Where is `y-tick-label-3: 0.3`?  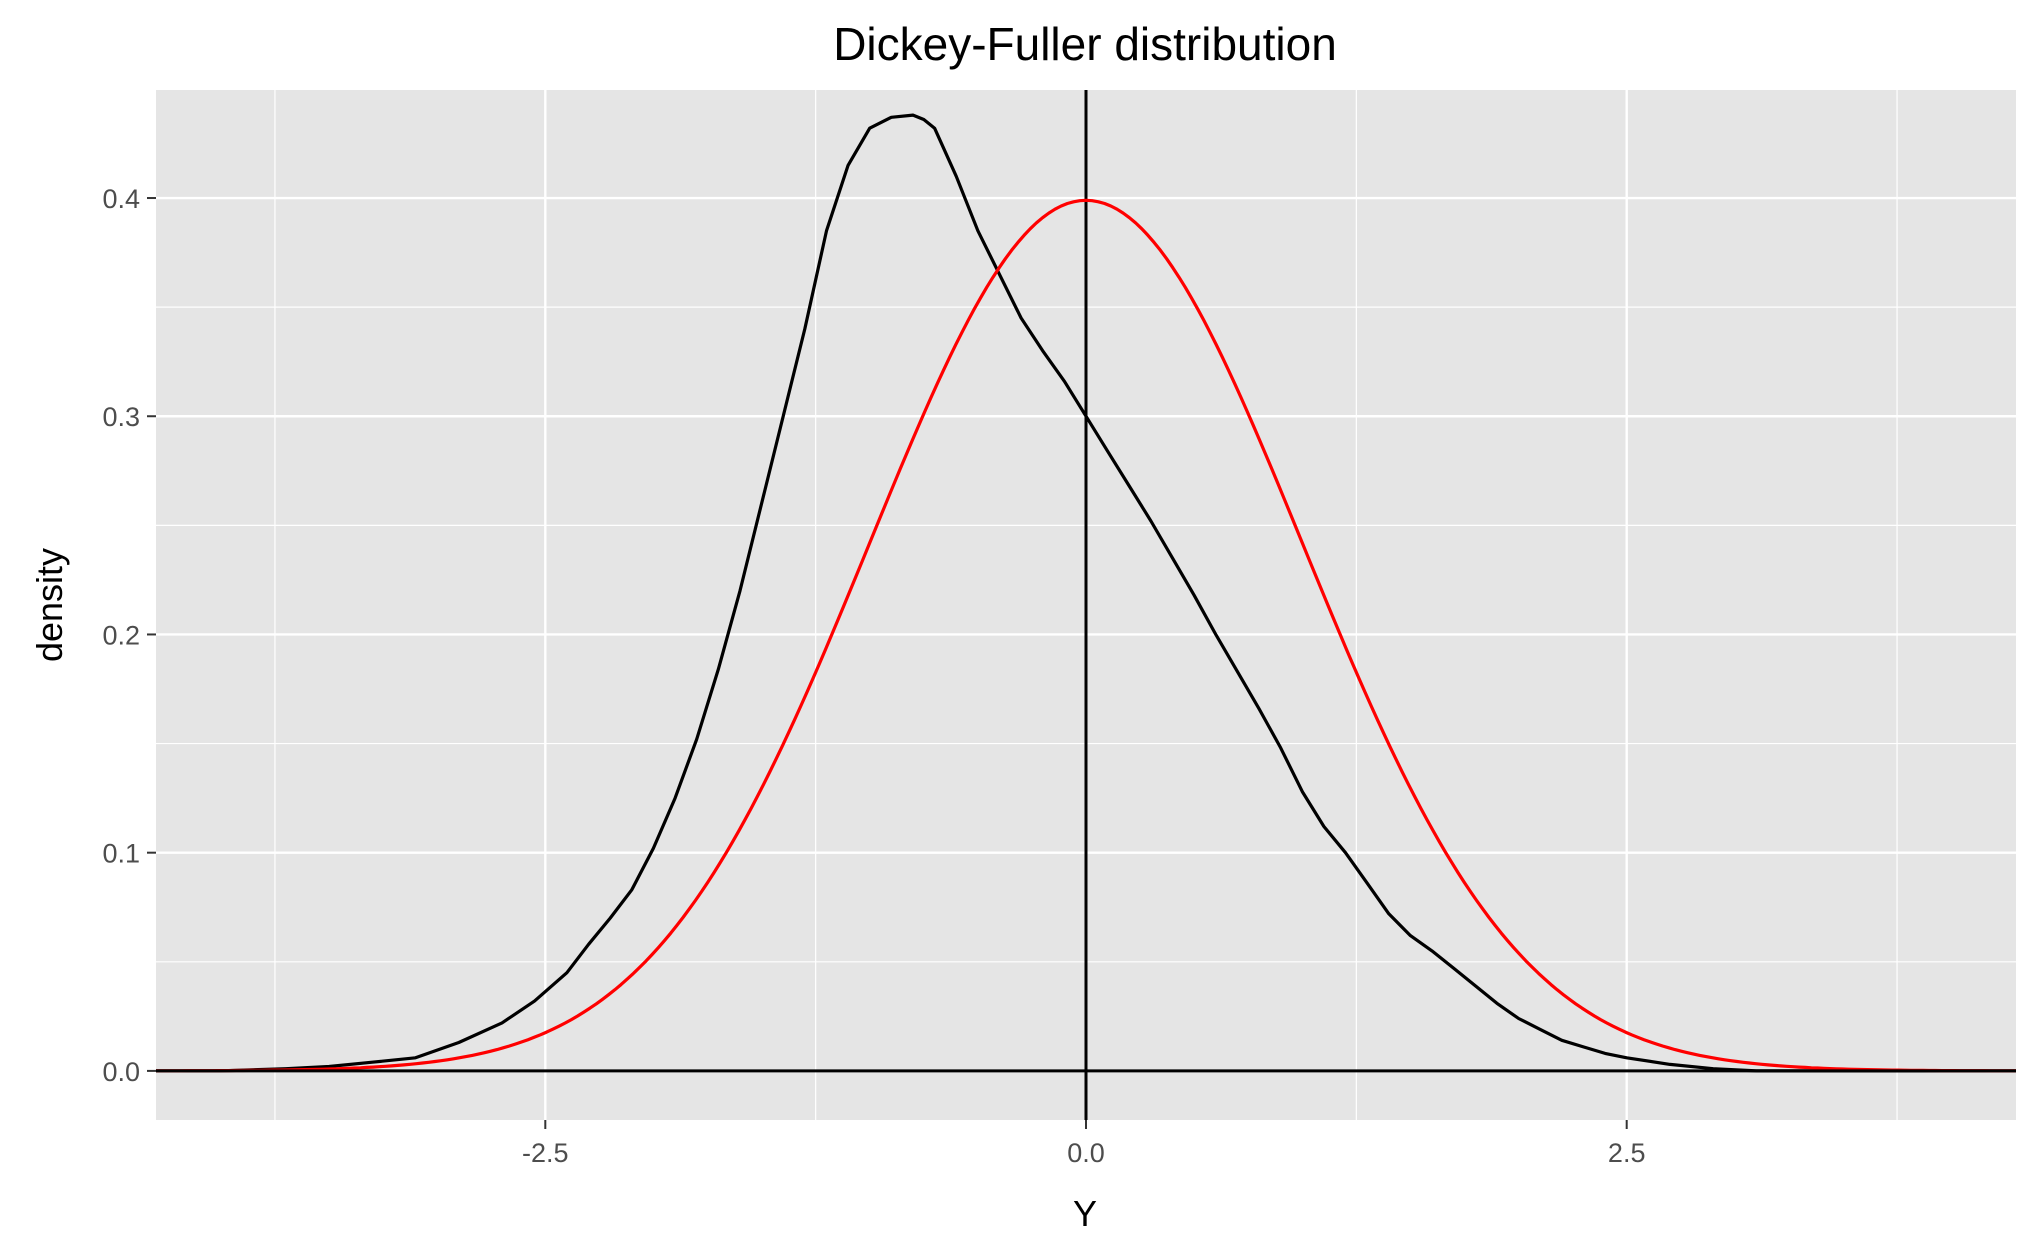 y-tick-label-3: 0.3 is located at coordinates (121, 417).